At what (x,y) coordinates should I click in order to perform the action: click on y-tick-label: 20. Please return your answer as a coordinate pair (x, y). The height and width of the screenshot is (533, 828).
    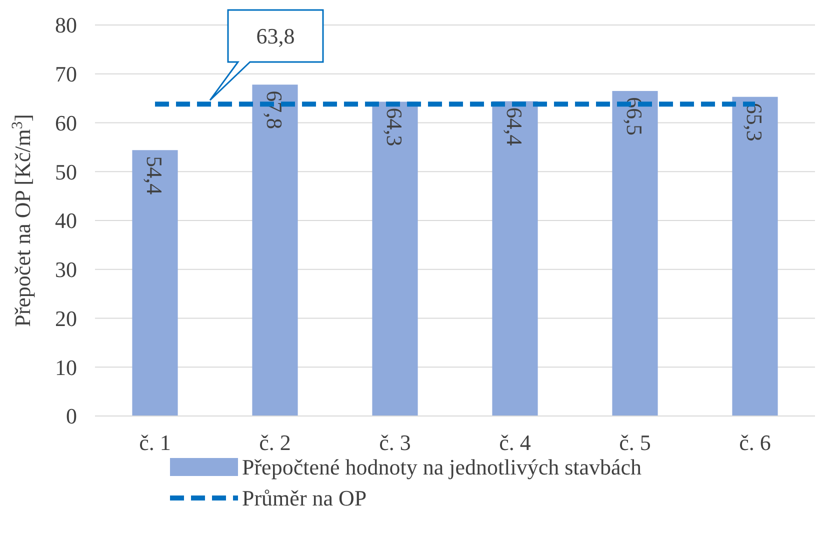
    Looking at the image, I should click on (66, 318).